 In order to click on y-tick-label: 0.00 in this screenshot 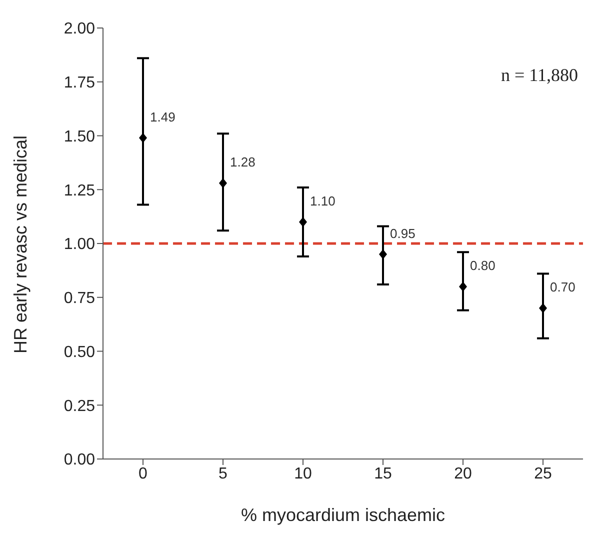, I will do `click(80, 460)`.